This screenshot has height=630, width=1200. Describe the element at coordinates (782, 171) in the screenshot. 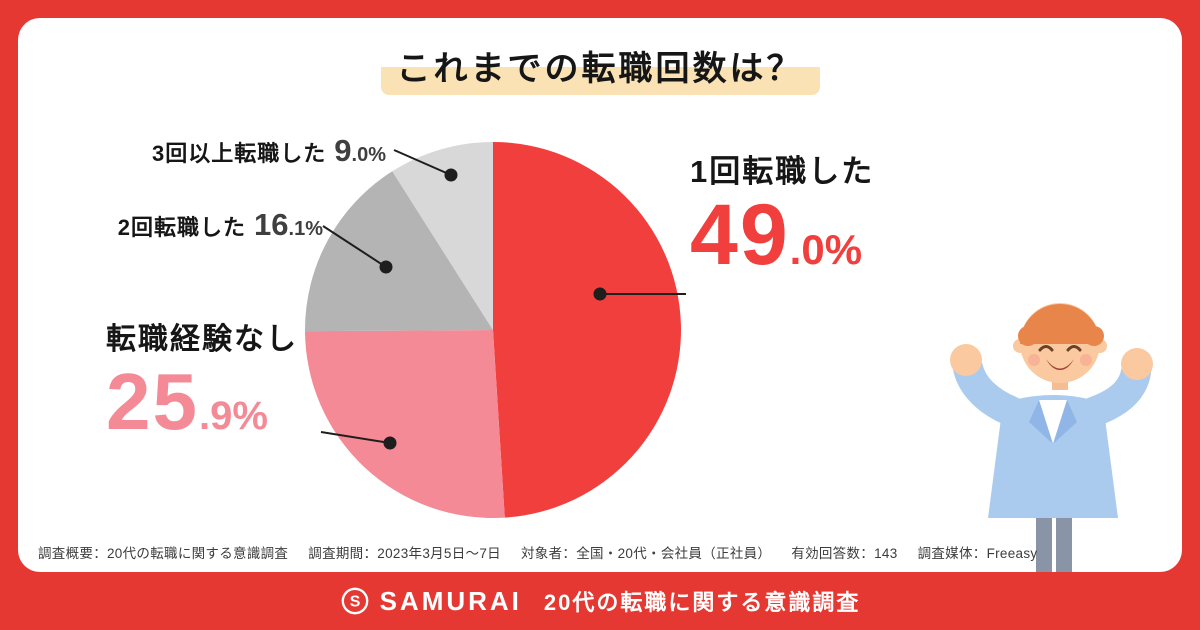

I see `callout-once-label: 1回転職した` at that location.